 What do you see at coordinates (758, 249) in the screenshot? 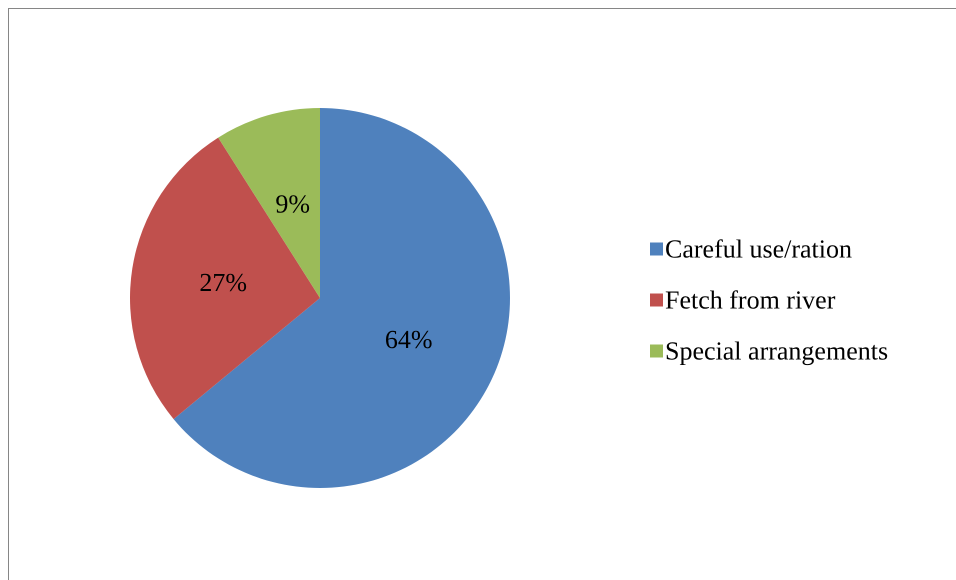
I see `legend-label: Careful use/ration` at bounding box center [758, 249].